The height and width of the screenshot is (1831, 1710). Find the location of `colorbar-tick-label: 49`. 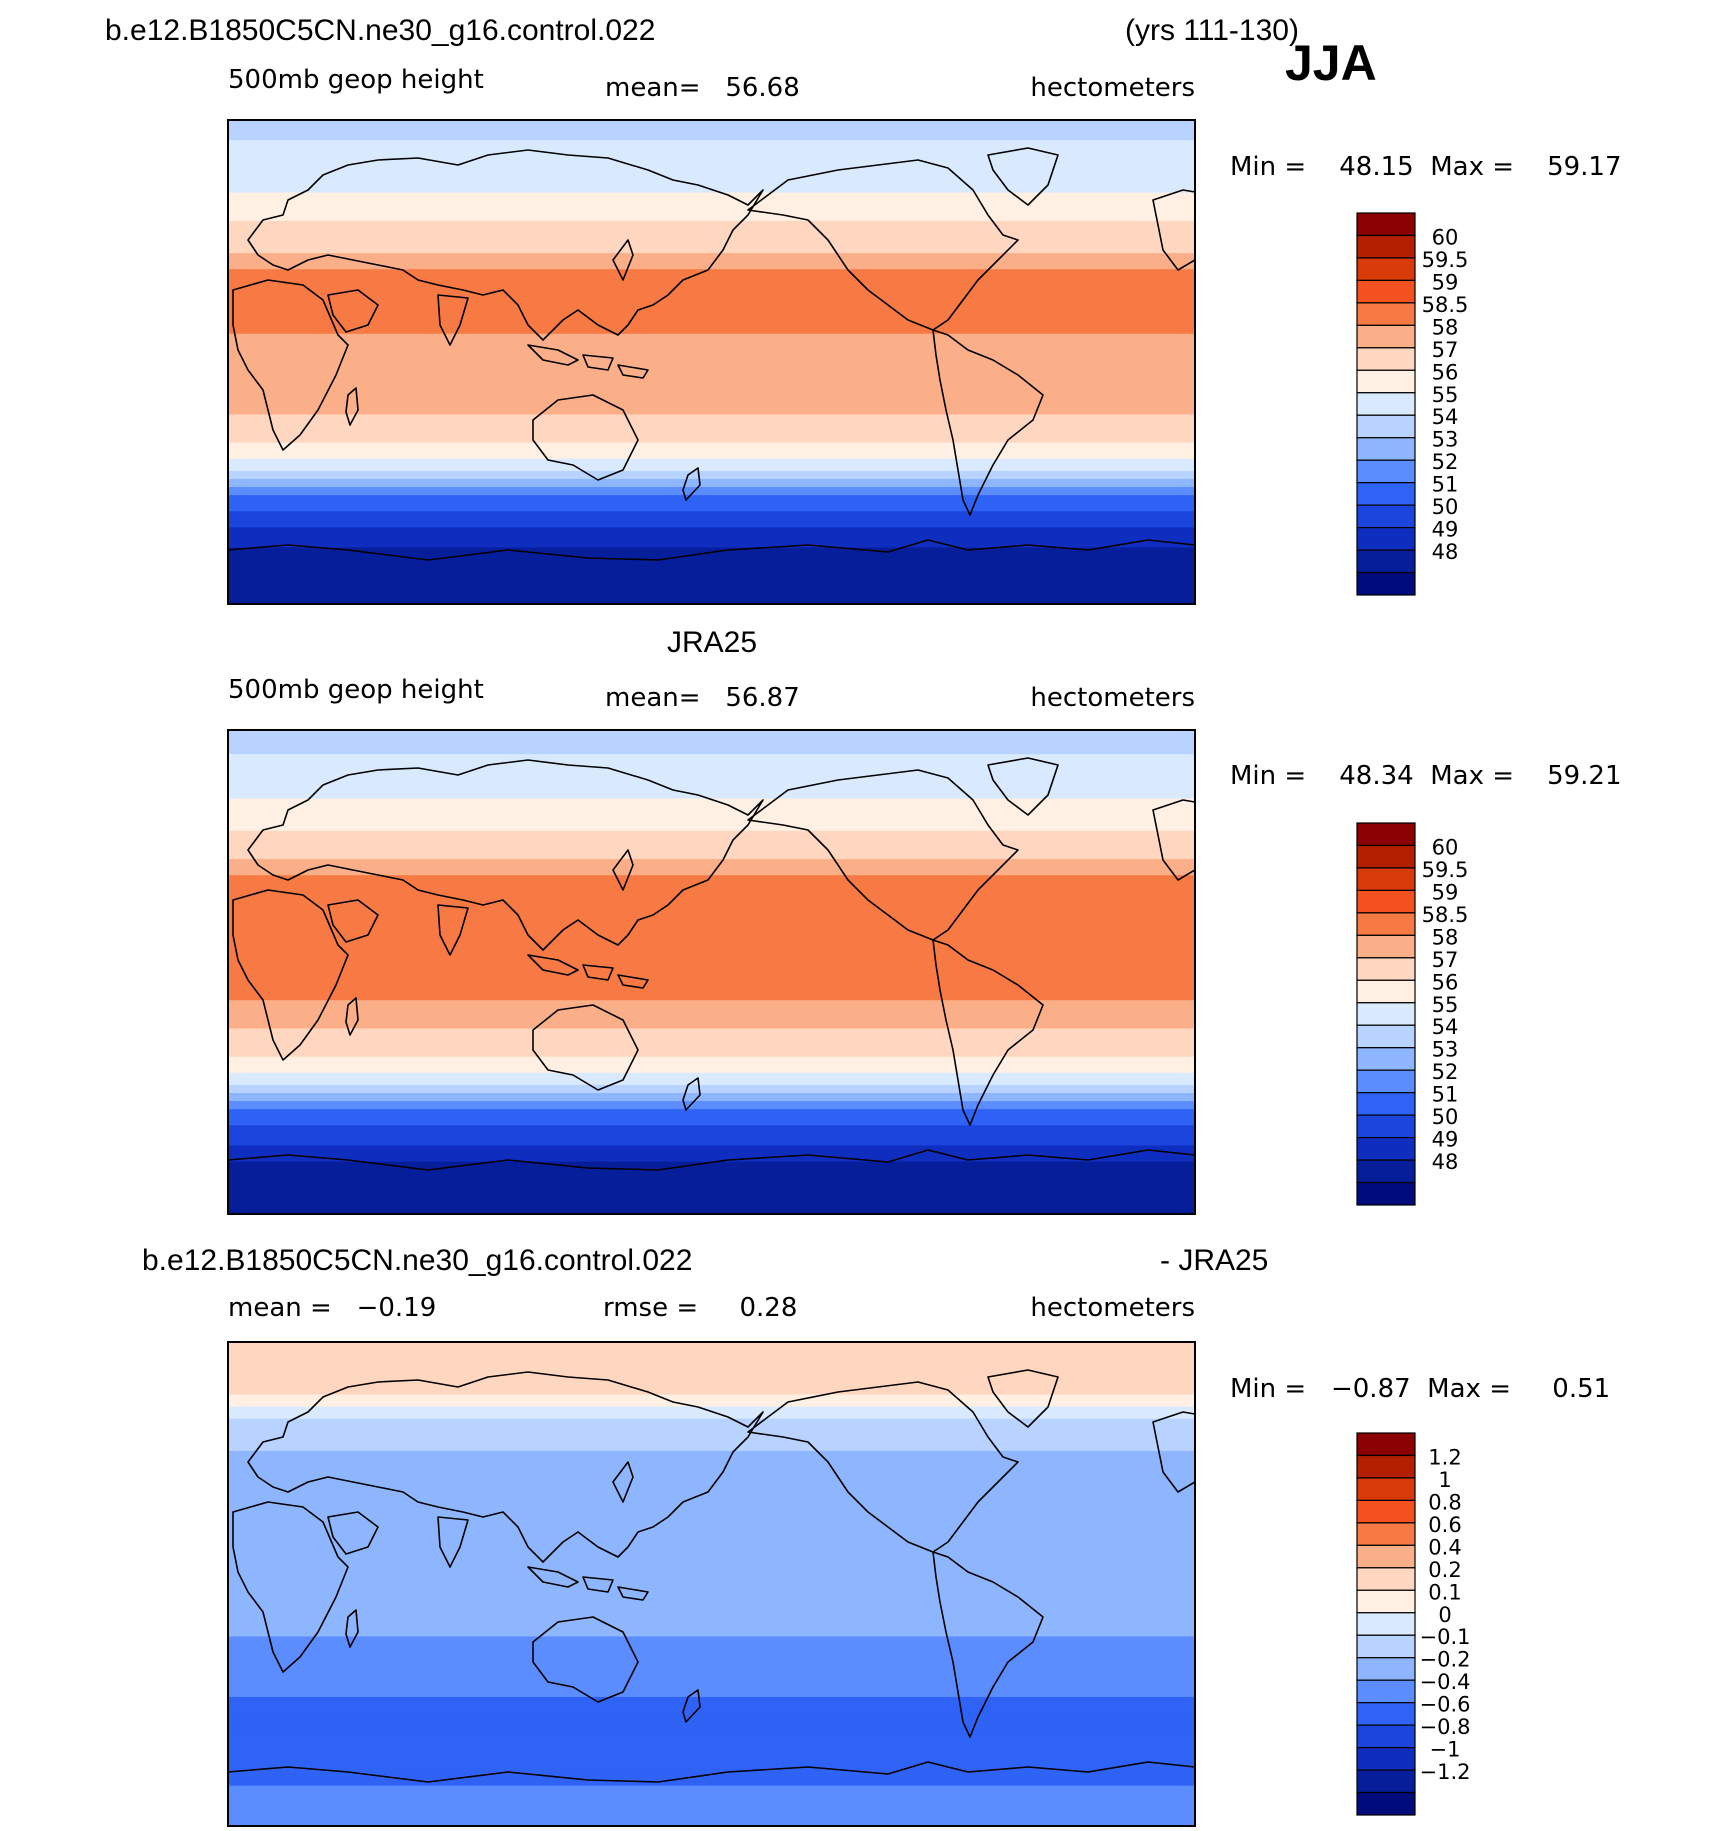

colorbar-tick-label: 49 is located at coordinates (1445, 530).